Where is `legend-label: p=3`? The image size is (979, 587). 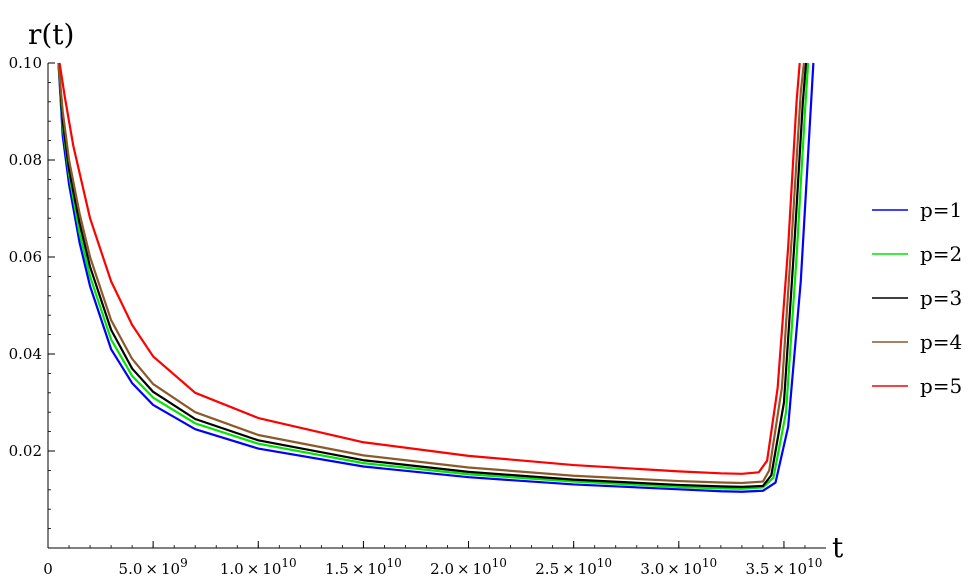 legend-label: p=3 is located at coordinates (941, 298).